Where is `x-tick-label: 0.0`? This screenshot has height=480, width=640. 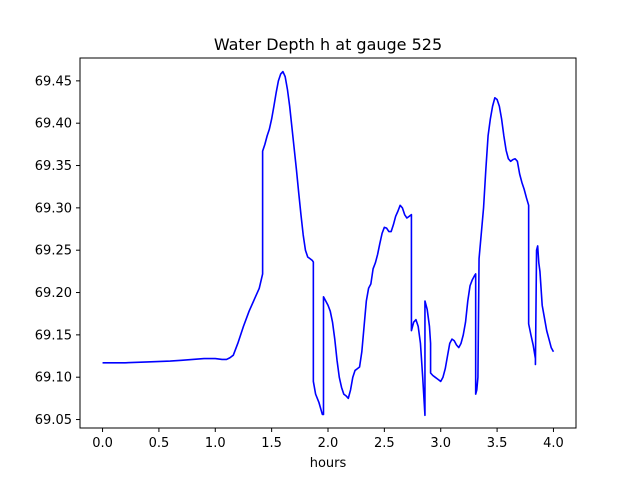 x-tick-label: 0.0 is located at coordinates (102, 443).